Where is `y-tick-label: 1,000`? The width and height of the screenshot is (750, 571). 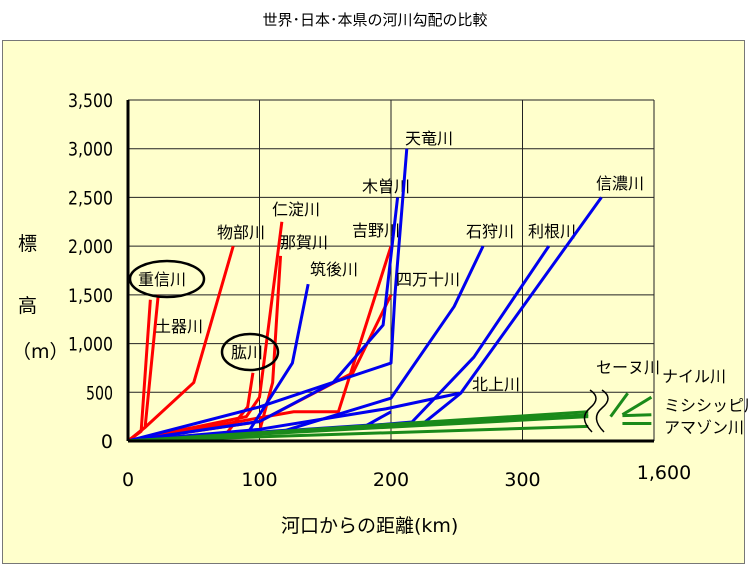 y-tick-label: 1,000 is located at coordinates (90, 345).